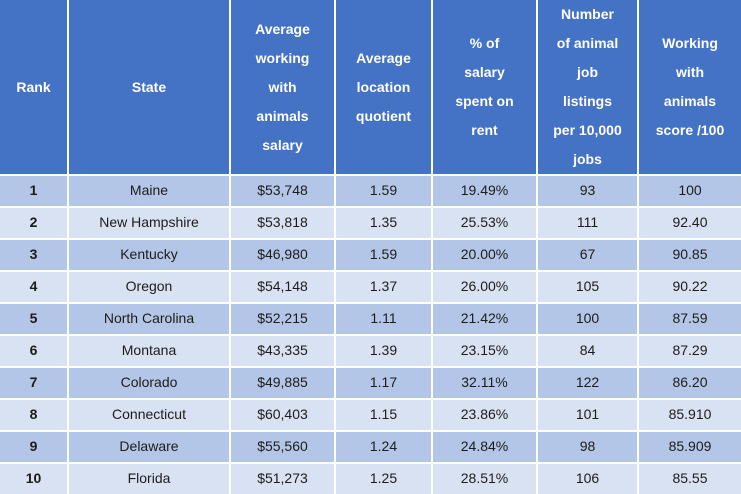 The width and height of the screenshot is (741, 494). I want to click on cell-state: Montana, so click(149, 351).